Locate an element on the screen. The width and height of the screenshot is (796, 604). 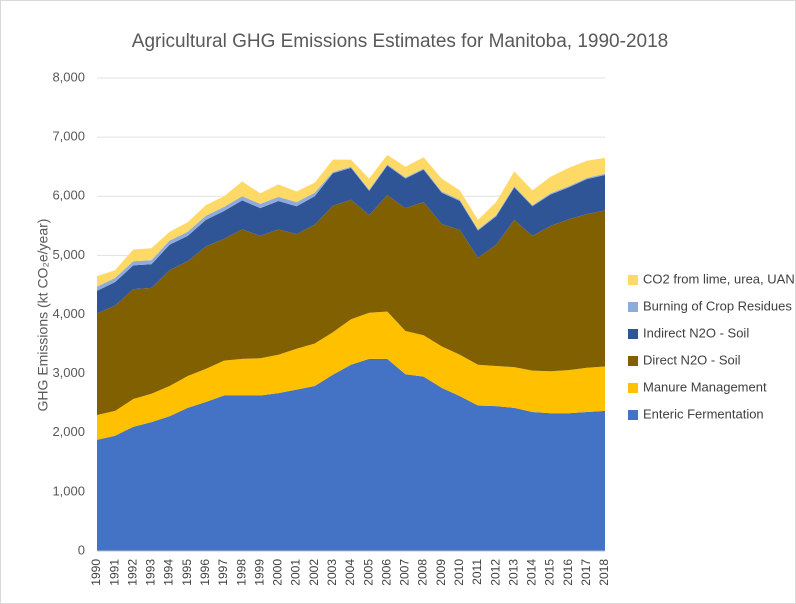
y-tick-label: 5,000 is located at coordinates (68, 254).